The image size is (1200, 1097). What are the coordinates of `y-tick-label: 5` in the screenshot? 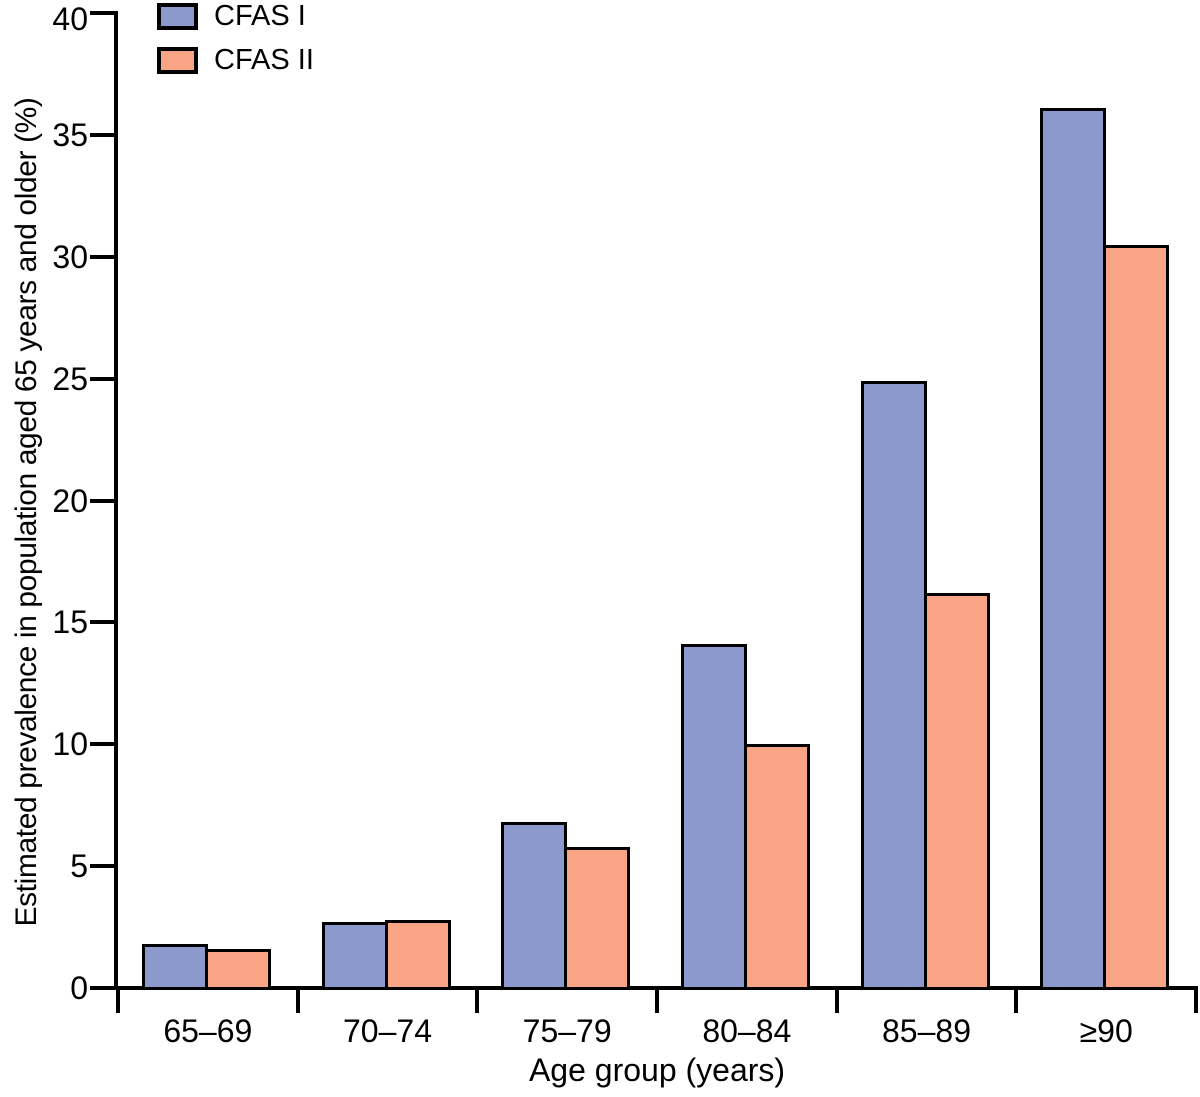 It's located at (79, 866).